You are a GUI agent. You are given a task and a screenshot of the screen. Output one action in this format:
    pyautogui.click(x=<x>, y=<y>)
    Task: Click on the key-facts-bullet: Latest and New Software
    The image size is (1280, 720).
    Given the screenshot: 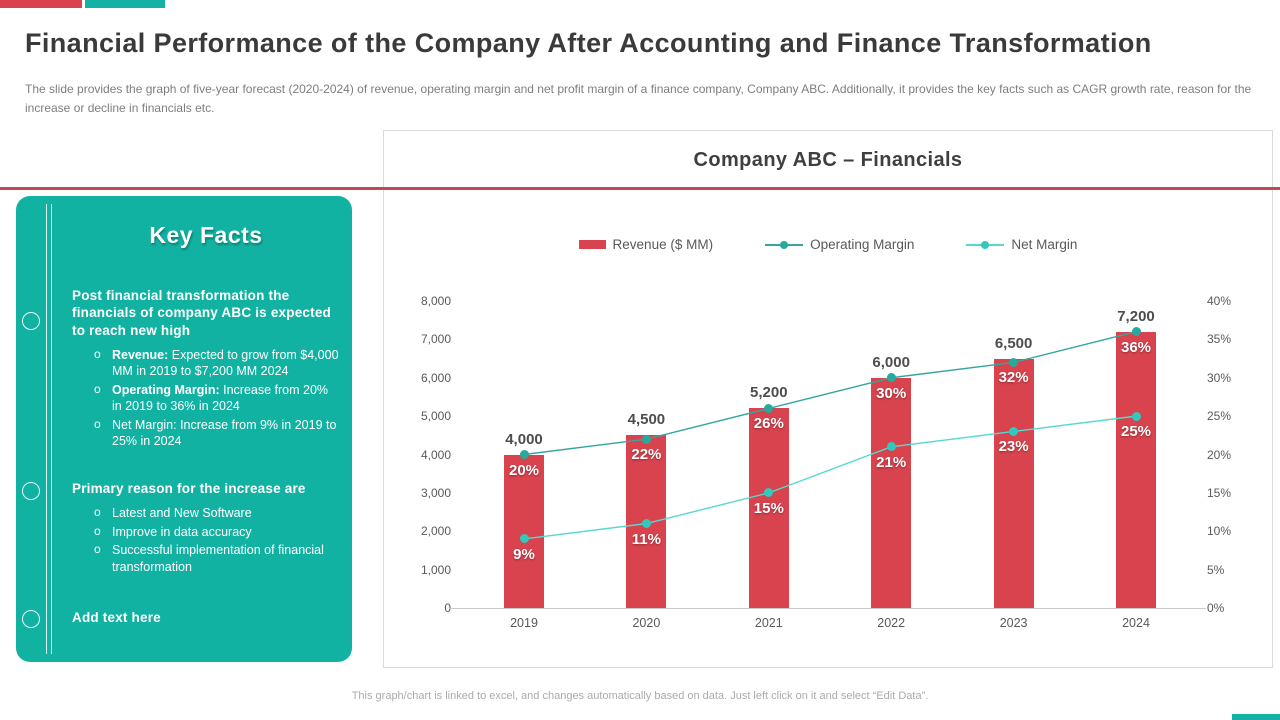 What is the action you would take?
    pyautogui.click(x=206, y=513)
    